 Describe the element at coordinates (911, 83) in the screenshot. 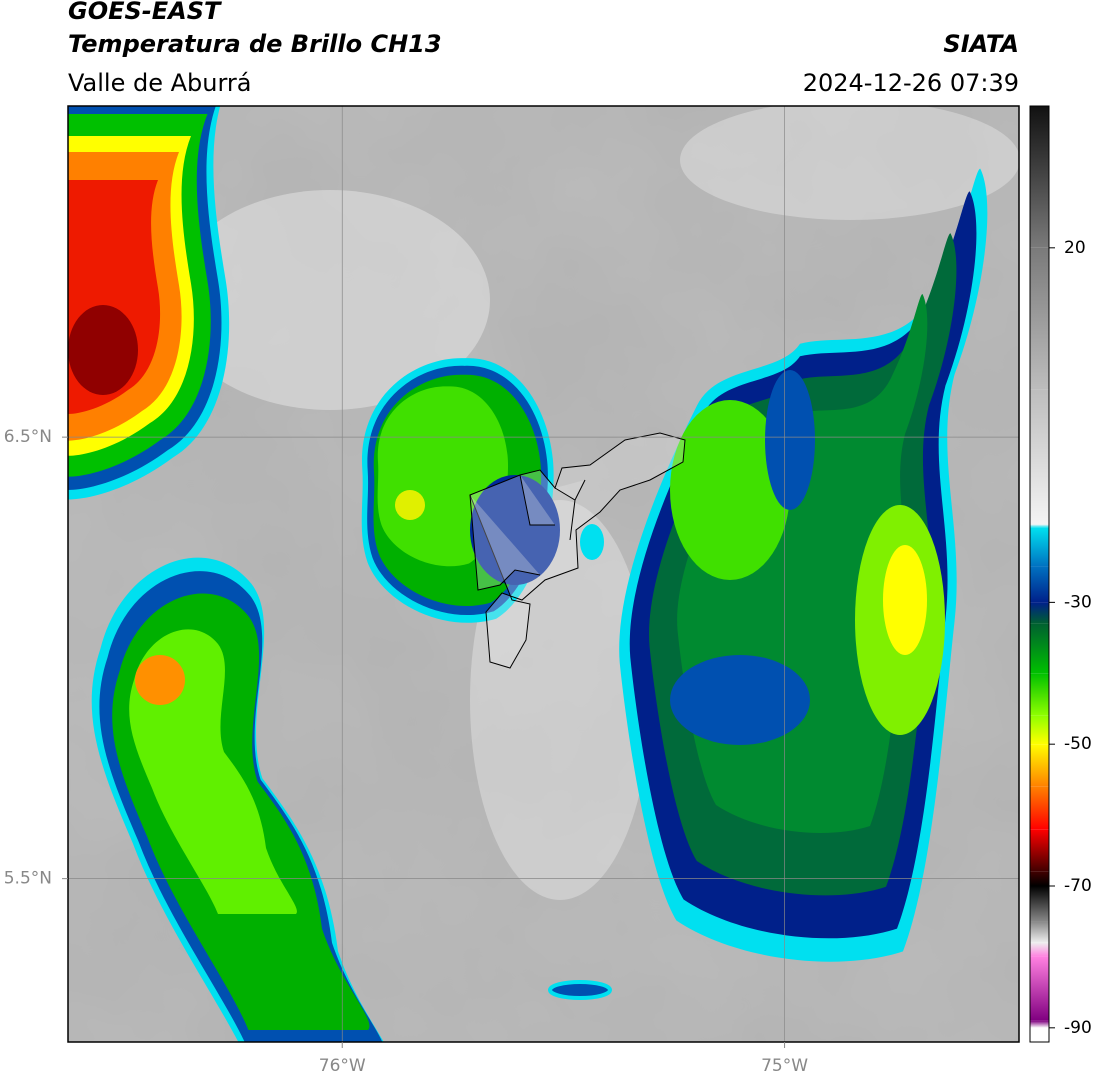

I see `datetime: 2024-12-26 07:39` at that location.